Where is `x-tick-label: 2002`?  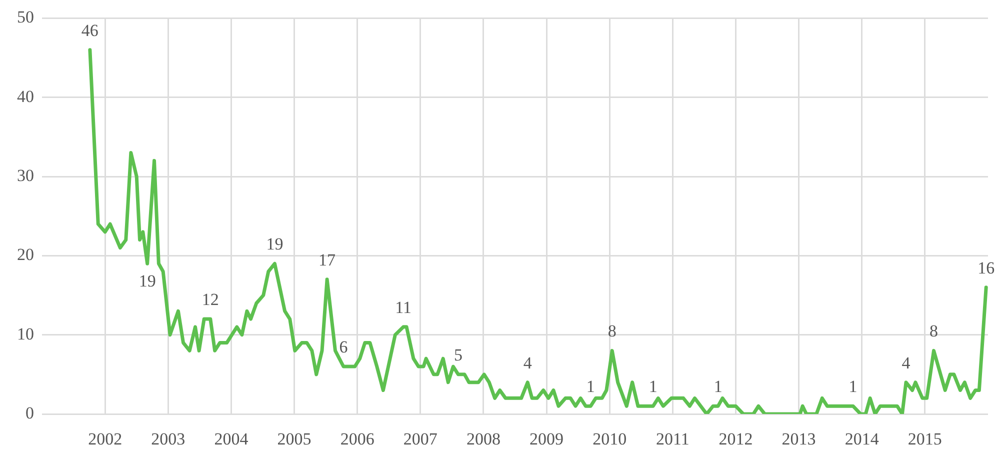 x-tick-label: 2002 is located at coordinates (105, 439).